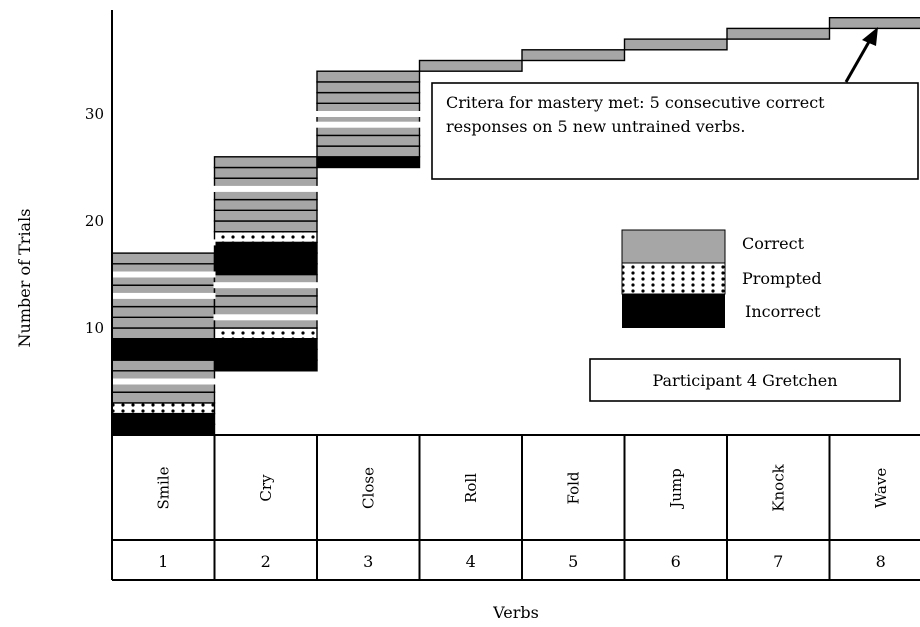  I want to click on verb-number-4: 4, so click(471, 561).